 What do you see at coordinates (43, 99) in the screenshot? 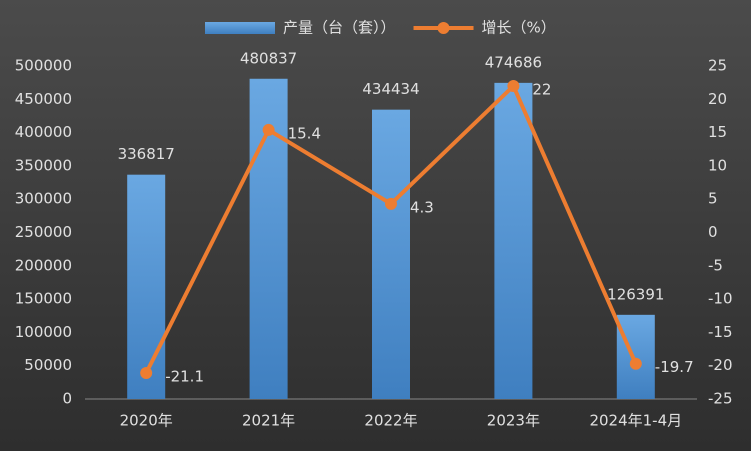
I see `y-tick-label: 450000` at bounding box center [43, 99].